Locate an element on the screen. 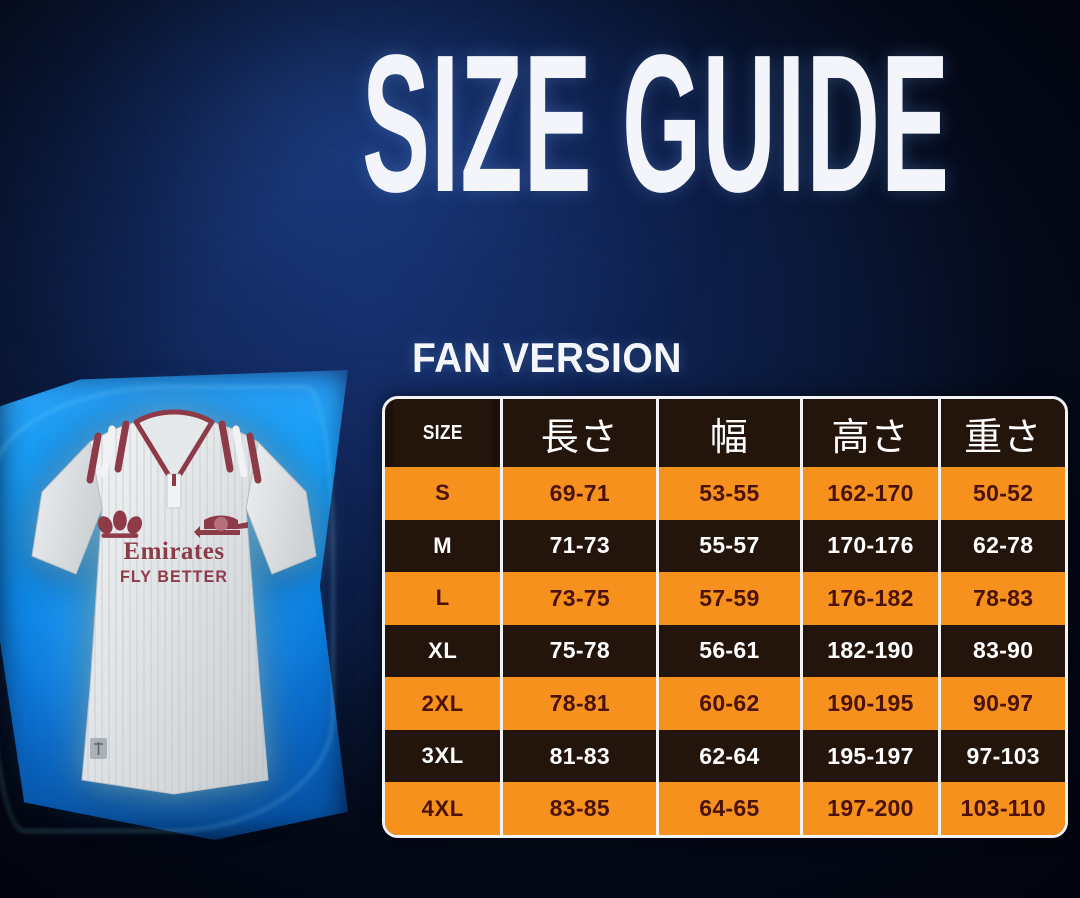  table-row: 2XL 78-81 60-62 190-195 90-97 is located at coordinates (725, 703).